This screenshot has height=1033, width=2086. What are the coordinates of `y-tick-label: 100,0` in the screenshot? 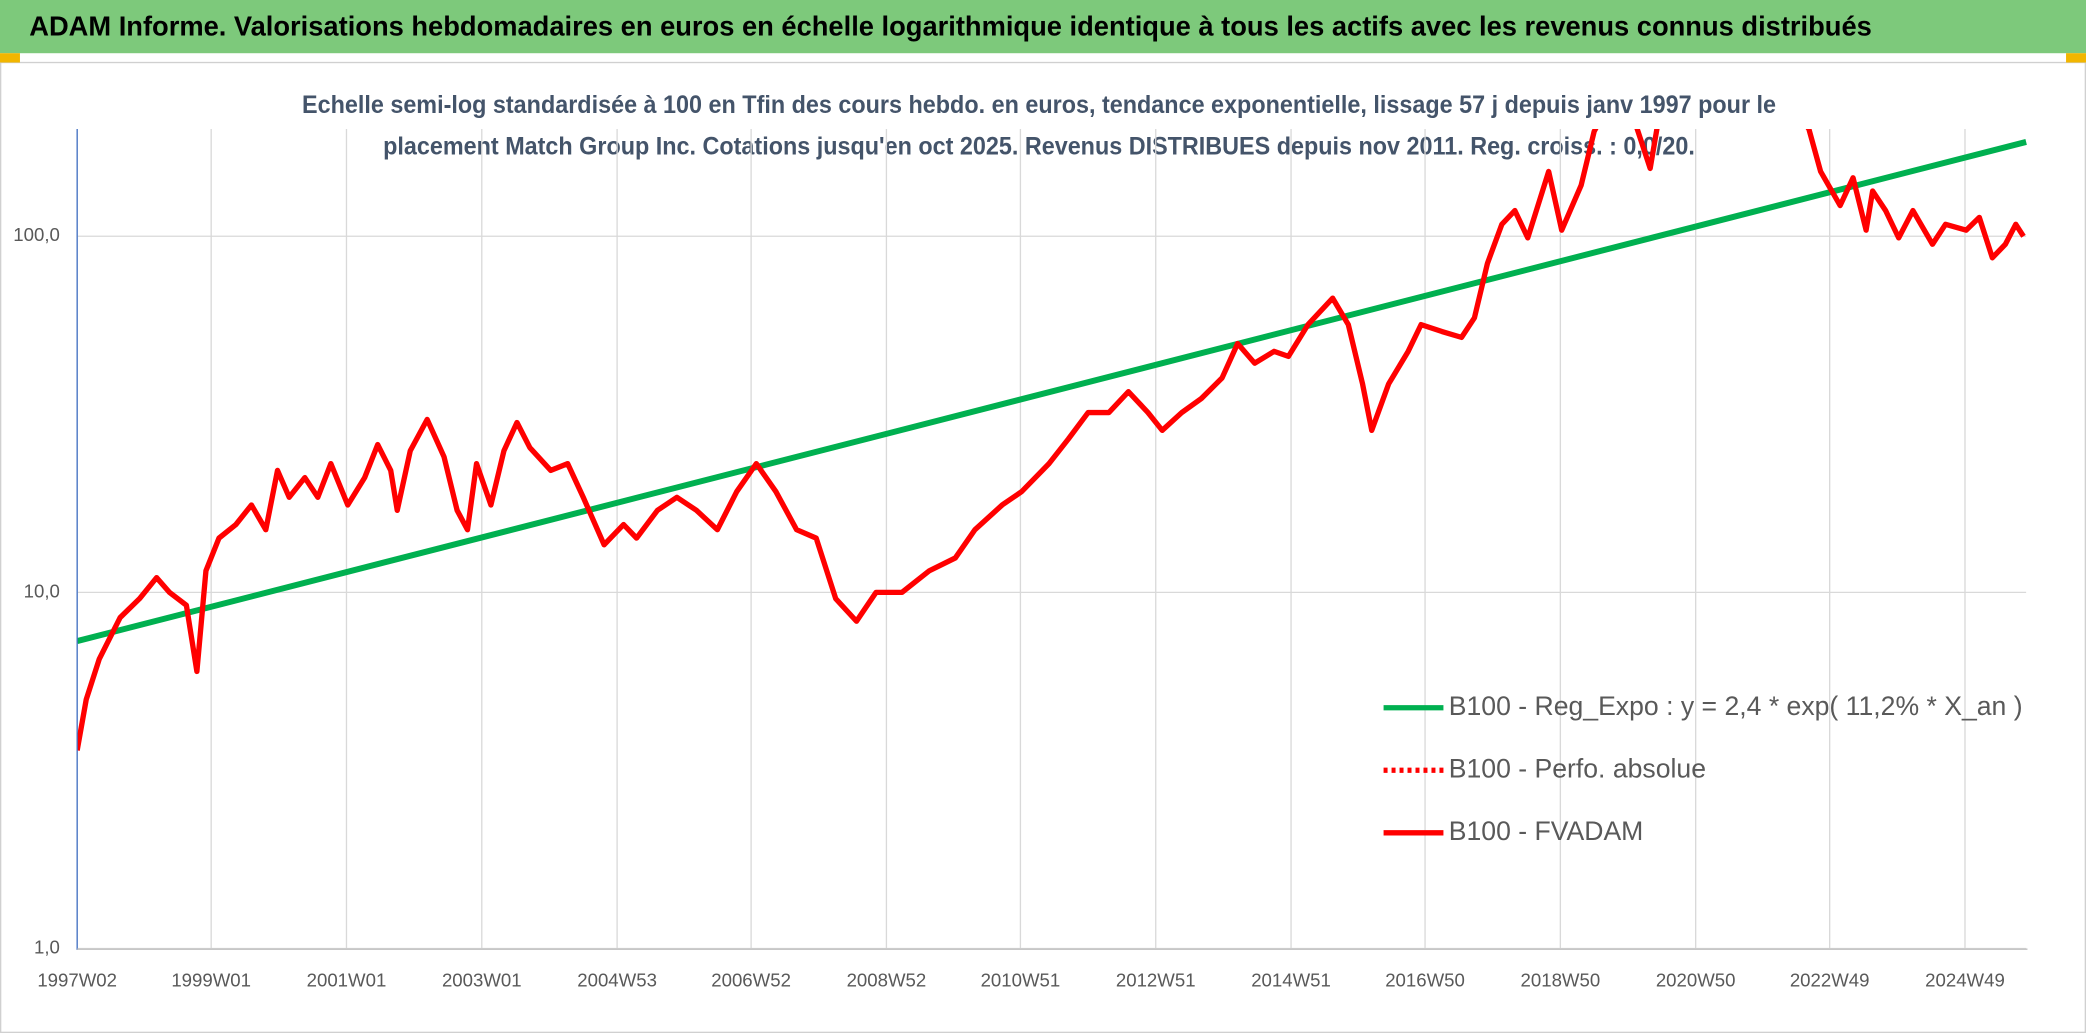 It's located at (36, 234).